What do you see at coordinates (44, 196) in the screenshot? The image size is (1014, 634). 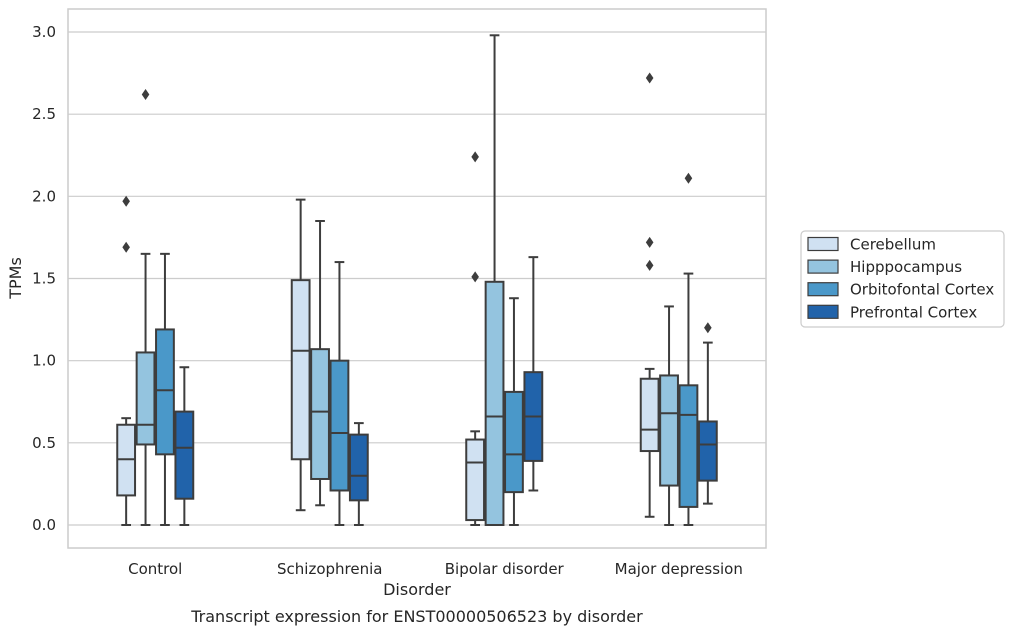 I see `y-tick-label: 2.0` at bounding box center [44, 196].